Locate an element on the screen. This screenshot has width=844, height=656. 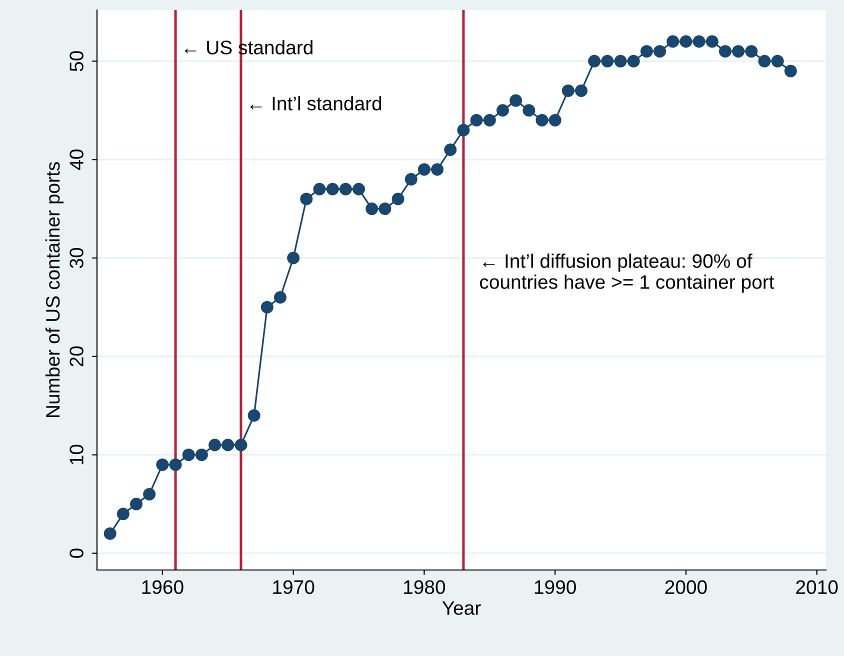
y-tick-label: 0 is located at coordinates (77, 553).